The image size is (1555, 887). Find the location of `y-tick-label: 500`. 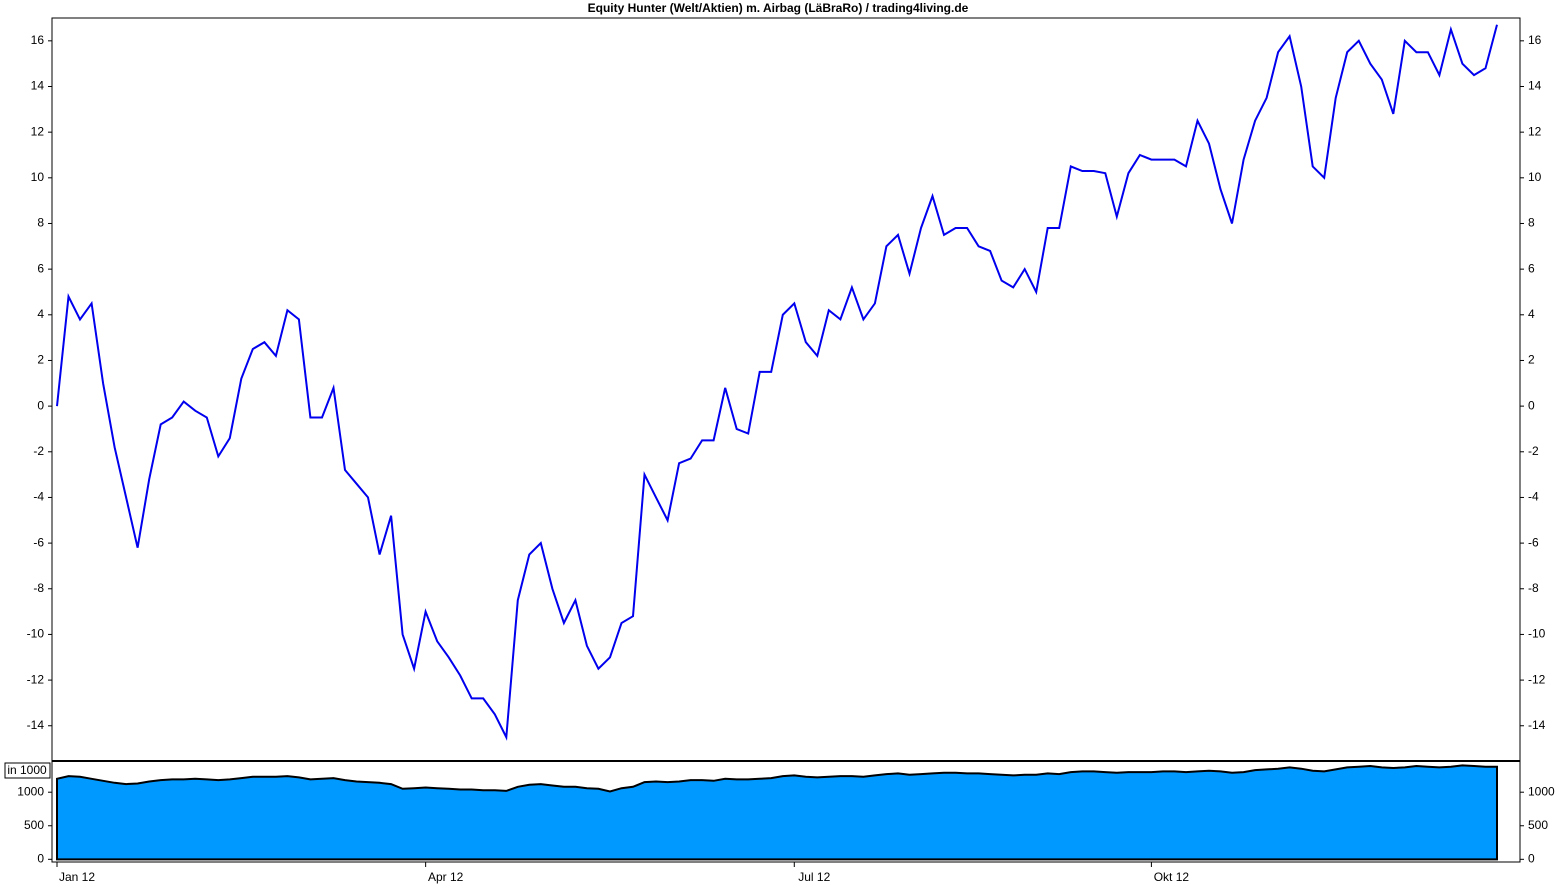

y-tick-label: 500 is located at coordinates (34, 825).